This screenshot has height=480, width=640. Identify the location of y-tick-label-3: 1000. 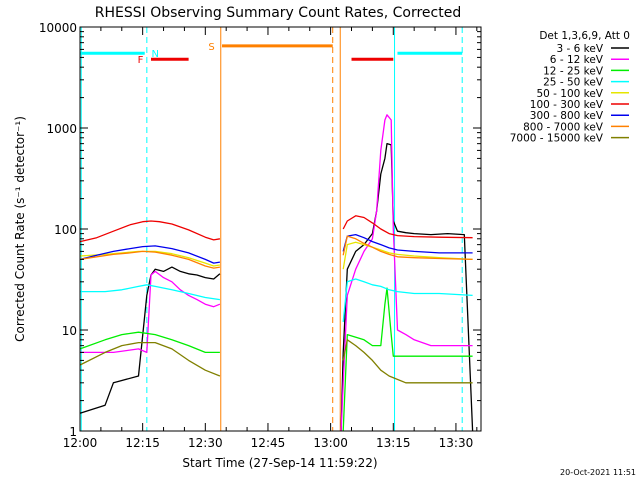
(61, 129).